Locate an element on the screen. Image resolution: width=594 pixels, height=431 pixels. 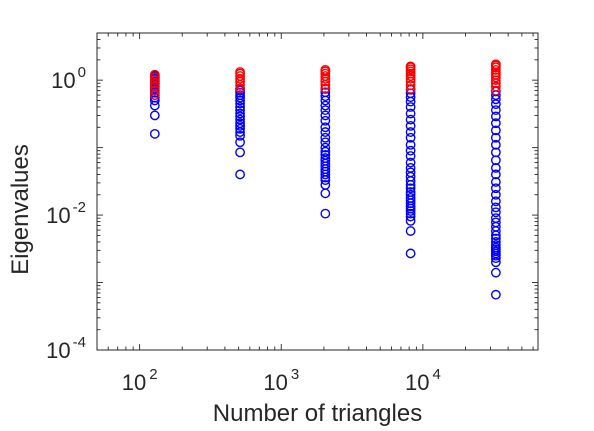
x-axis-title: Number of triangles is located at coordinates (317, 413).